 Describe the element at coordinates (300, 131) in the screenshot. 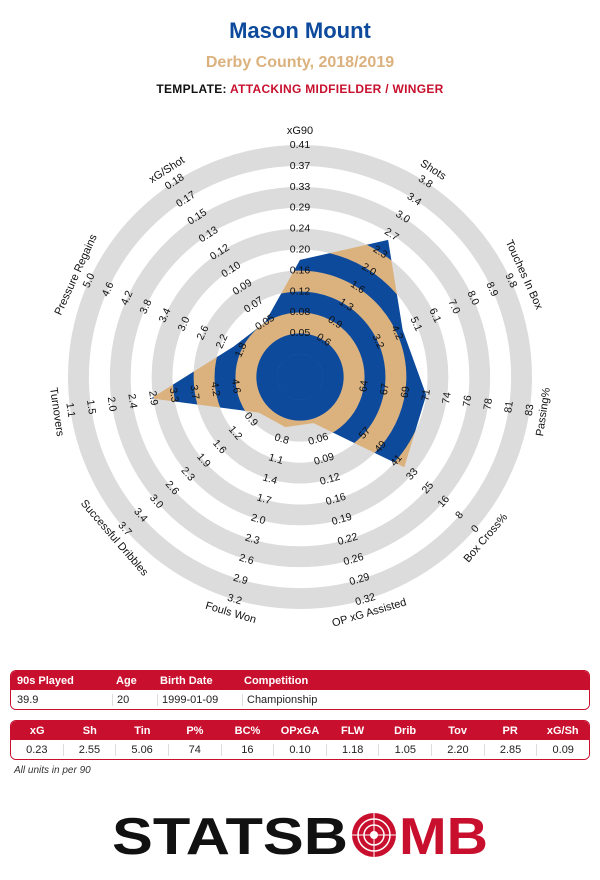

I see `radar-axis-label: xG90` at that location.